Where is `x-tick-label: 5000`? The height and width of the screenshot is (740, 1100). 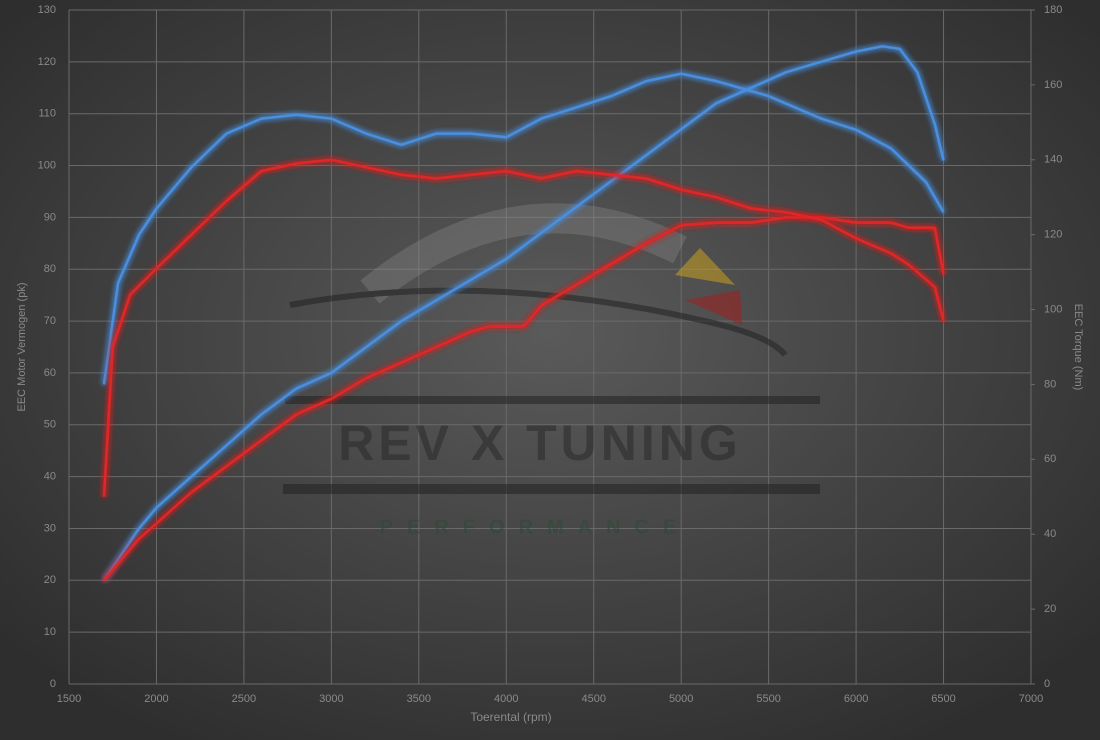
x-tick-label: 5000 is located at coordinates (681, 699).